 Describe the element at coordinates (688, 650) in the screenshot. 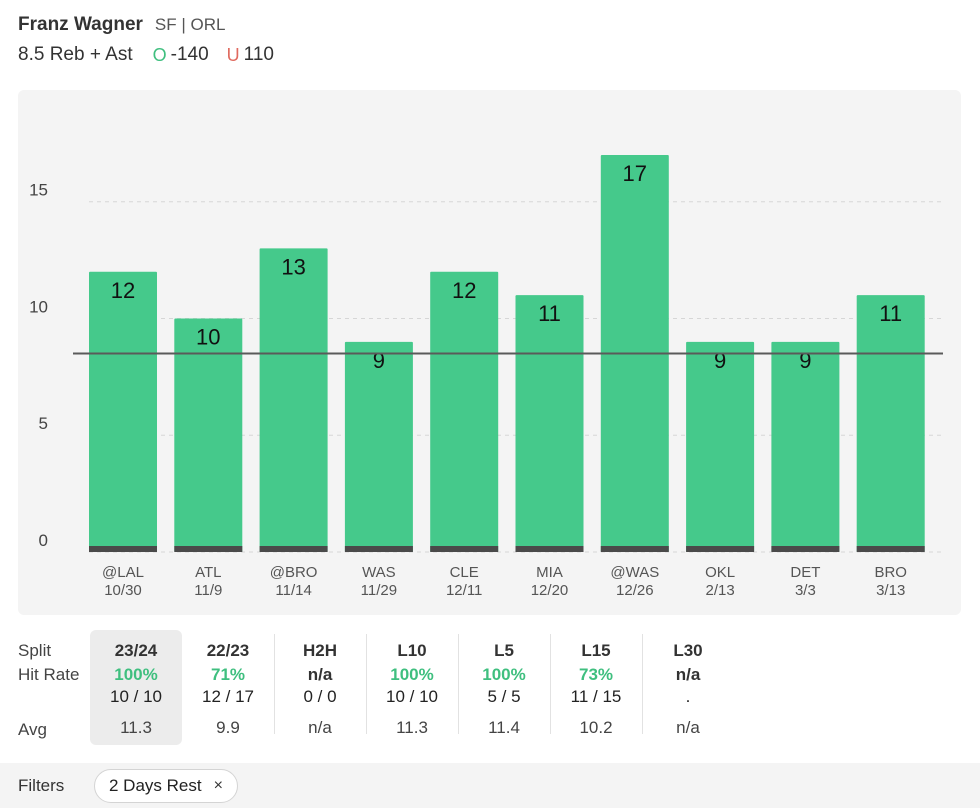

I see `split-name: L30` at that location.